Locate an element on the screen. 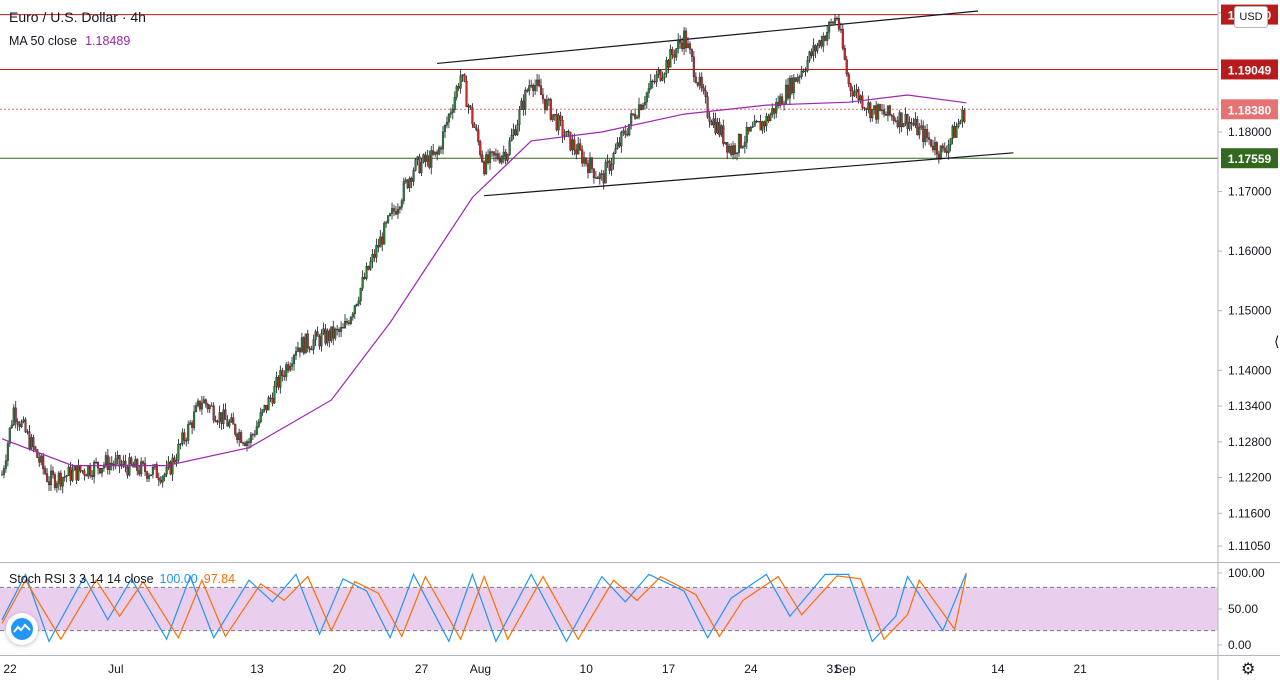  time-tick-label: 14 is located at coordinates (998, 669).